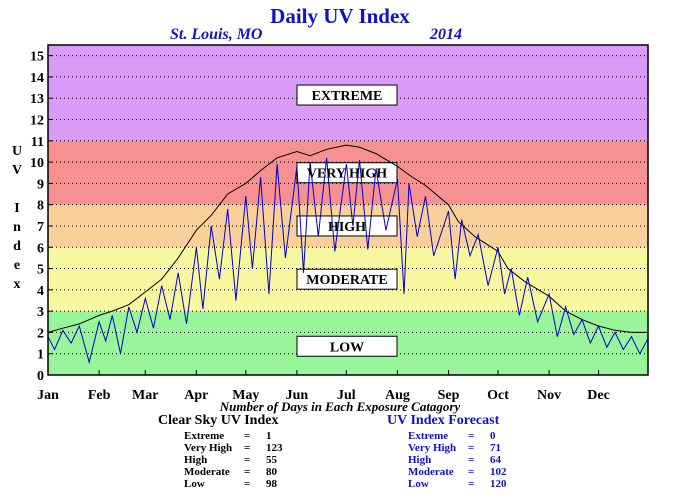  What do you see at coordinates (17, 265) in the screenshot?
I see `y-axis-letter: e` at bounding box center [17, 265].